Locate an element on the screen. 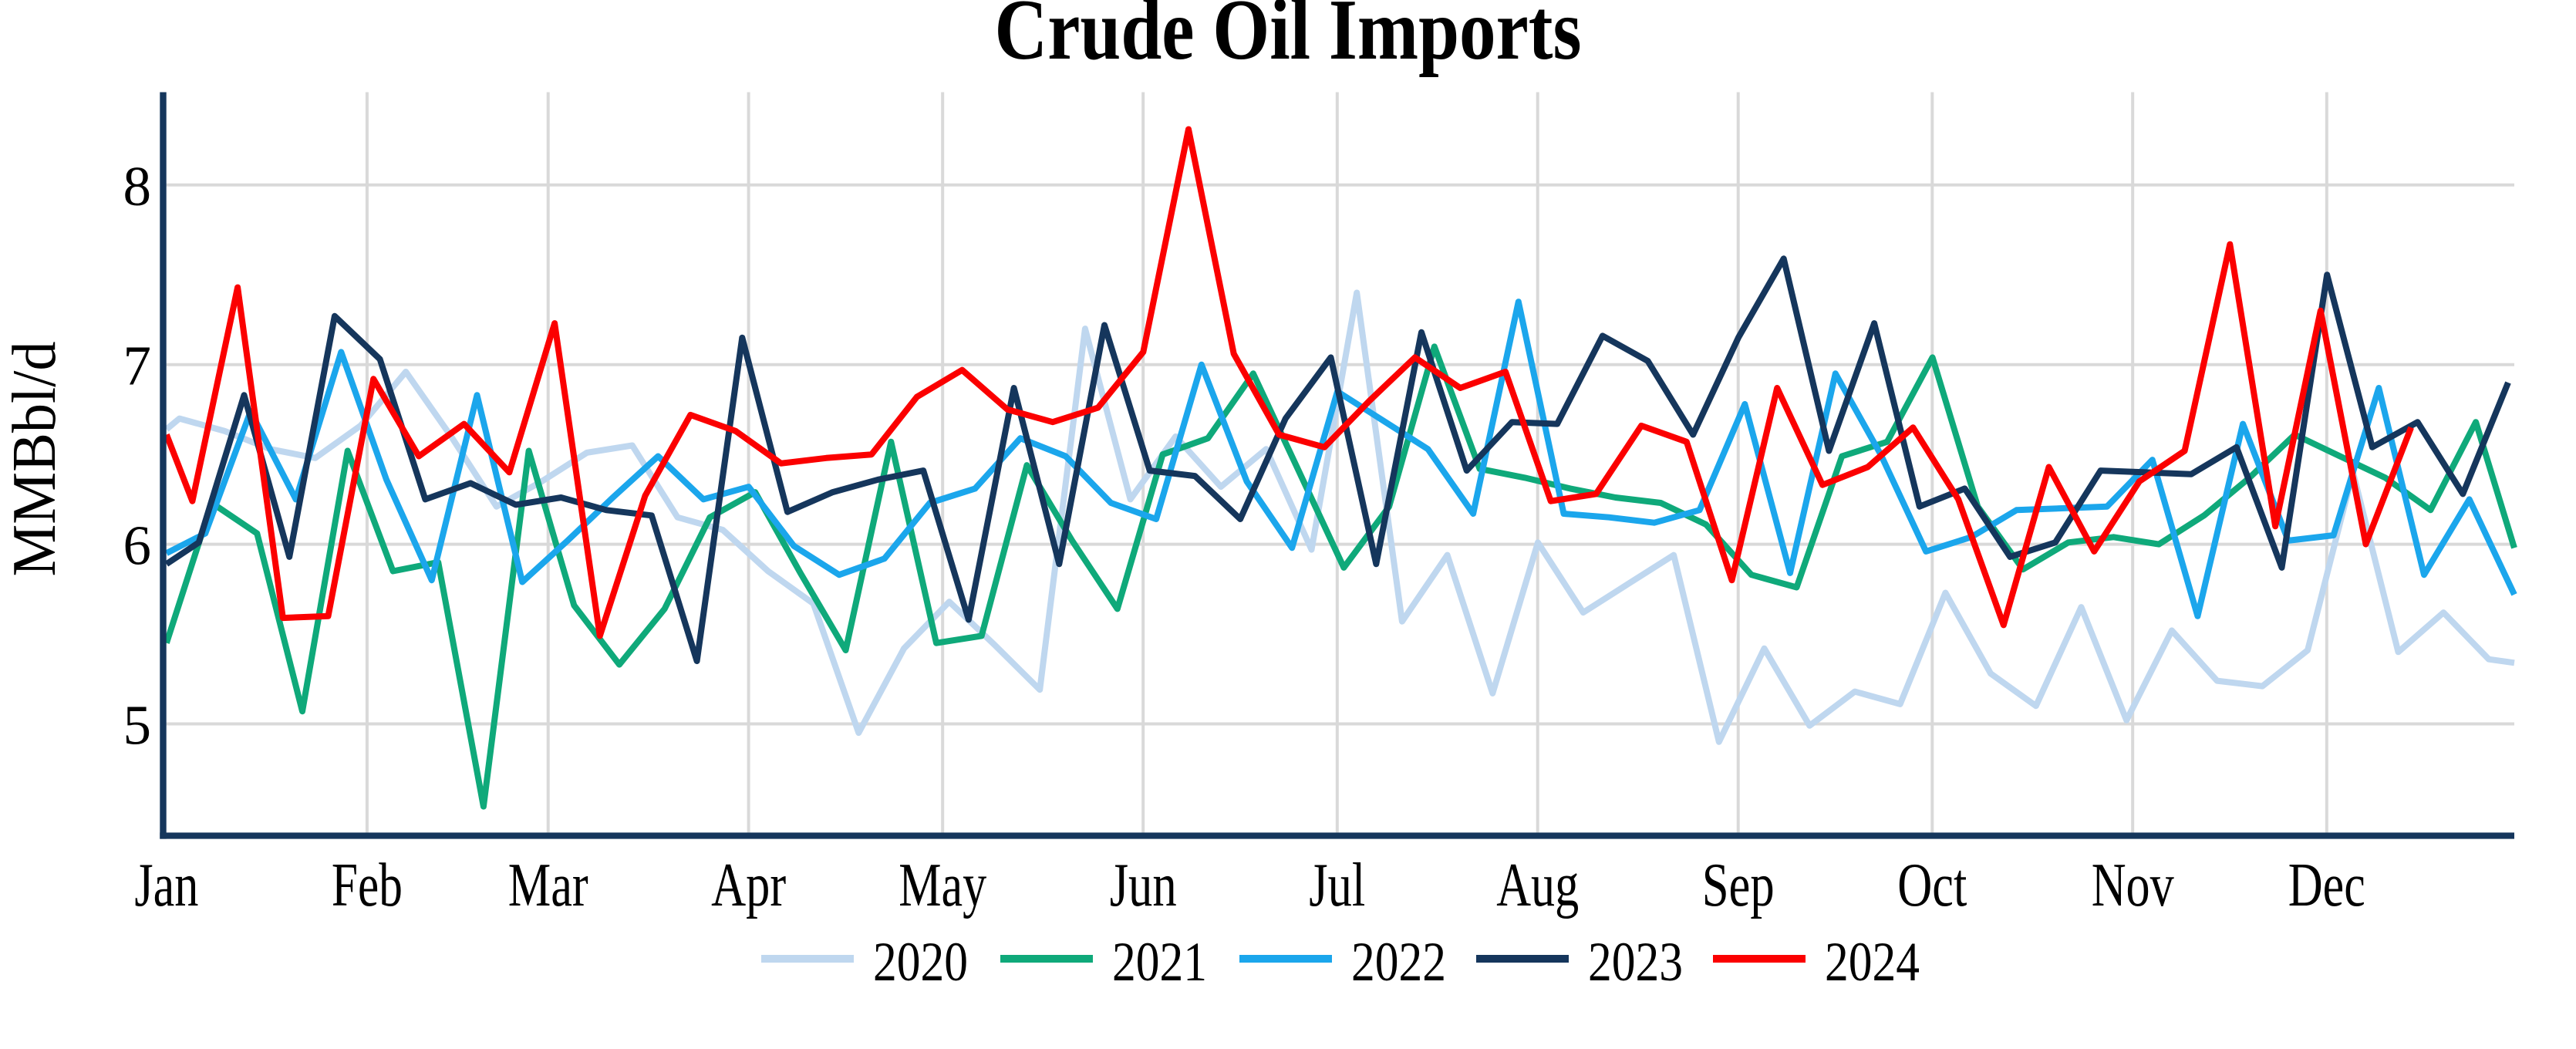 This screenshot has width=2576, height=1049. svg-text: 2020 is located at coordinates (920, 962).